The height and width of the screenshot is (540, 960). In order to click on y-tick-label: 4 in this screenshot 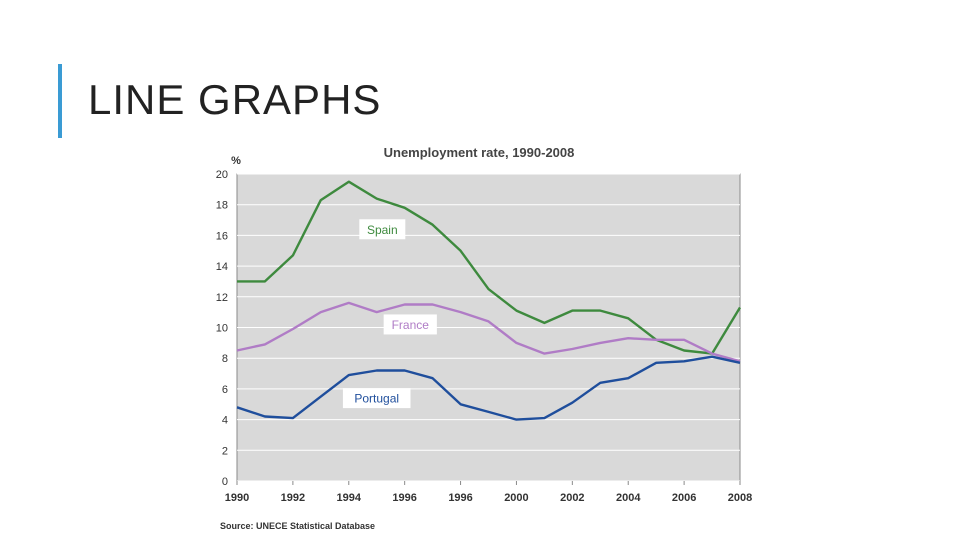, I will do `click(225, 421)`.